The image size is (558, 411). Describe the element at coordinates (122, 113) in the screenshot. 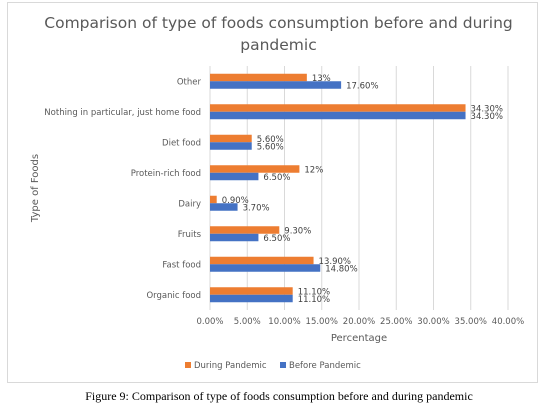

I see `category-label: Nothing in particular, just home food` at that location.